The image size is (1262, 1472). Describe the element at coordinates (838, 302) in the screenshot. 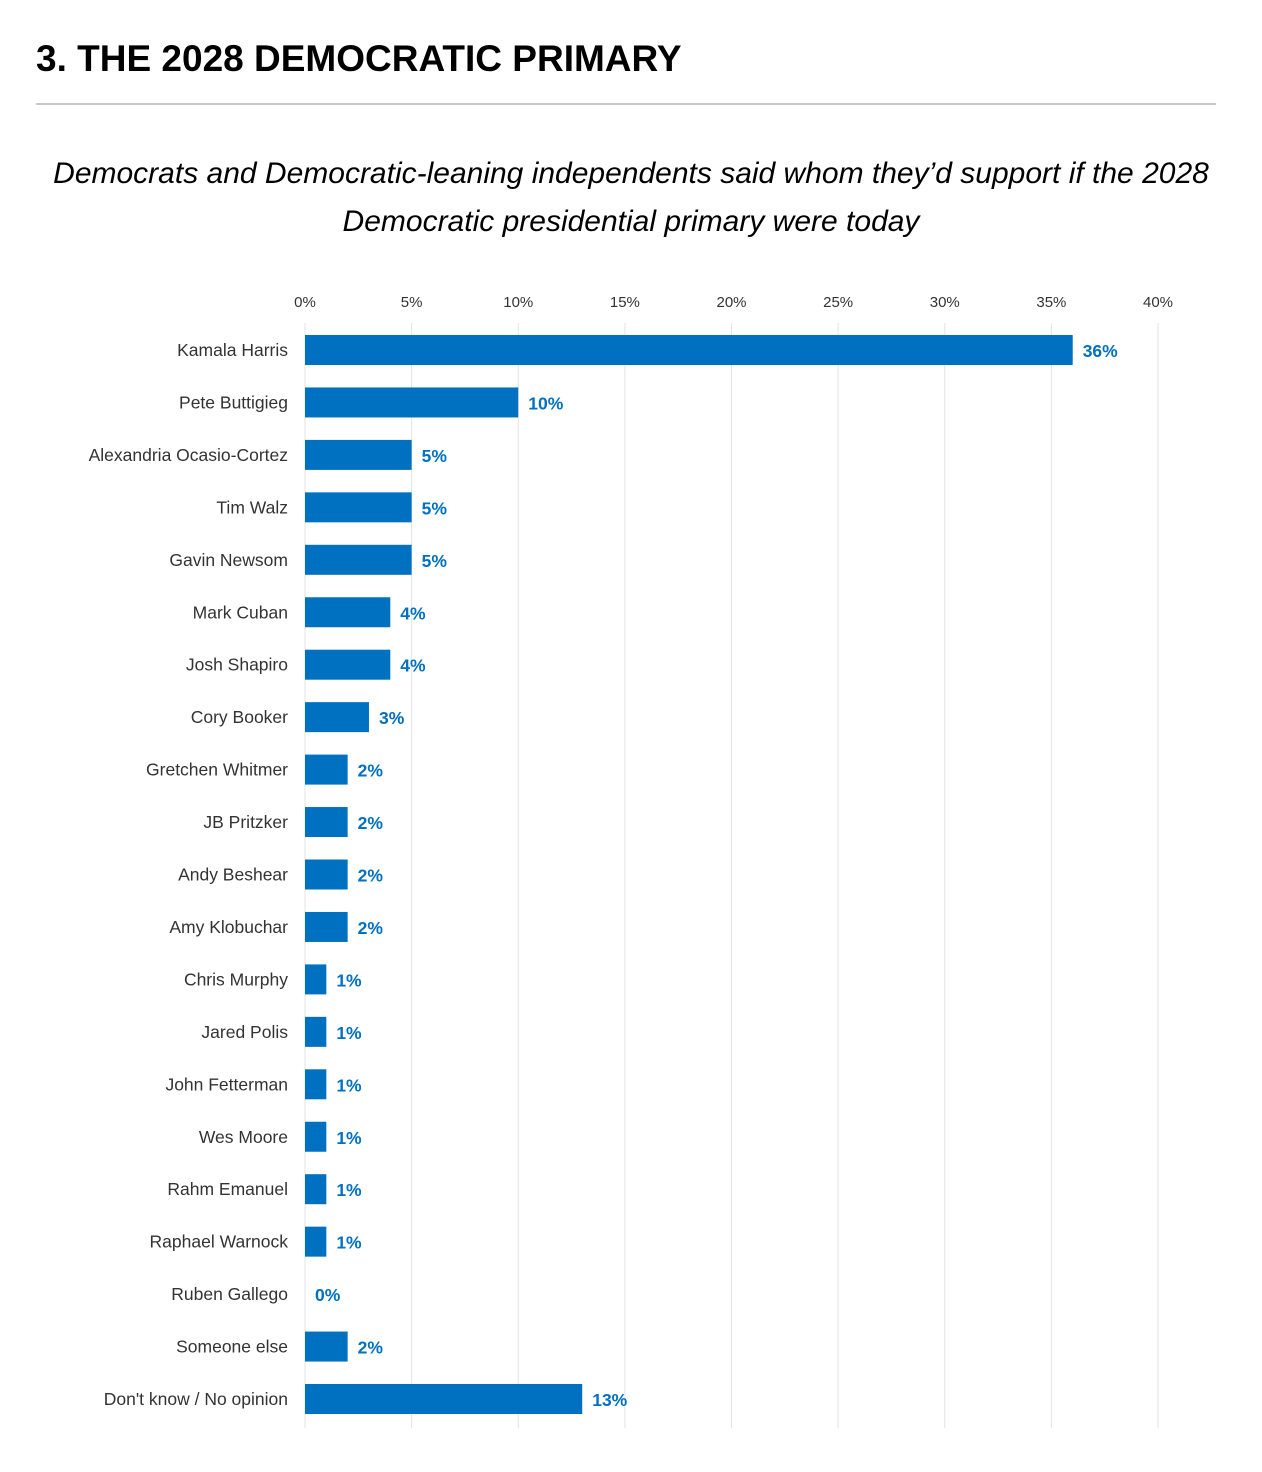

I see `tick-label: 25%` at that location.